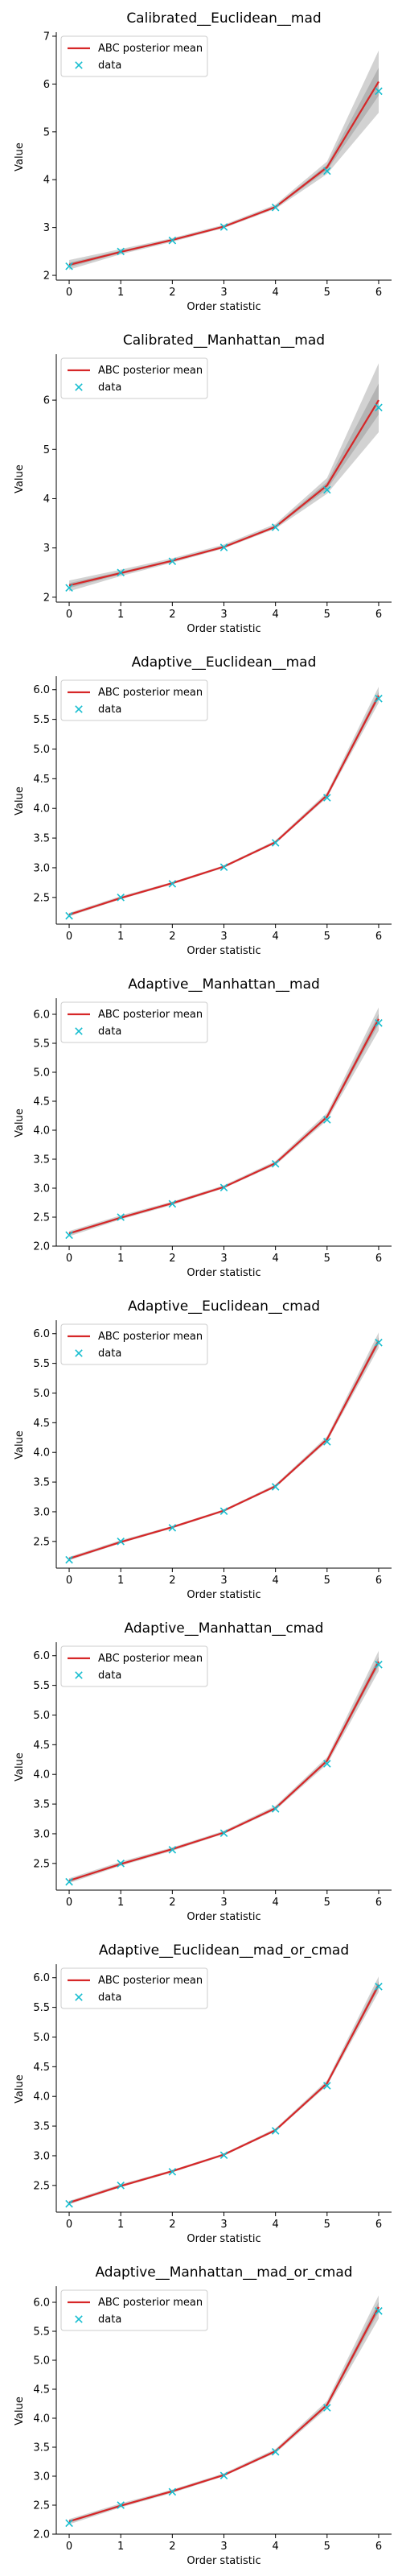 This screenshot has height=2576, width=402. I want to click on chart-title: Calibrated__Euclidean__mad, so click(223, 18).